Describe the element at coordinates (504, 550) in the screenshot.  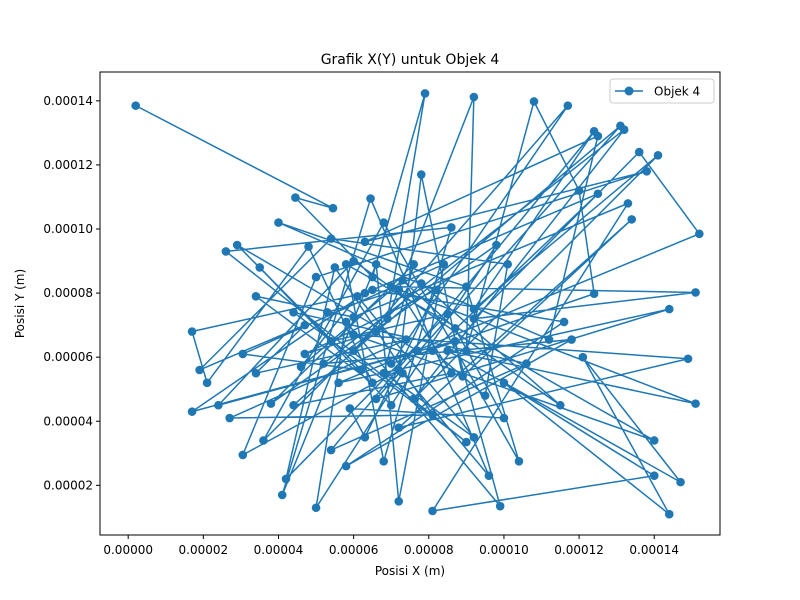
I see `x-tick-label: 0.00010` at that location.